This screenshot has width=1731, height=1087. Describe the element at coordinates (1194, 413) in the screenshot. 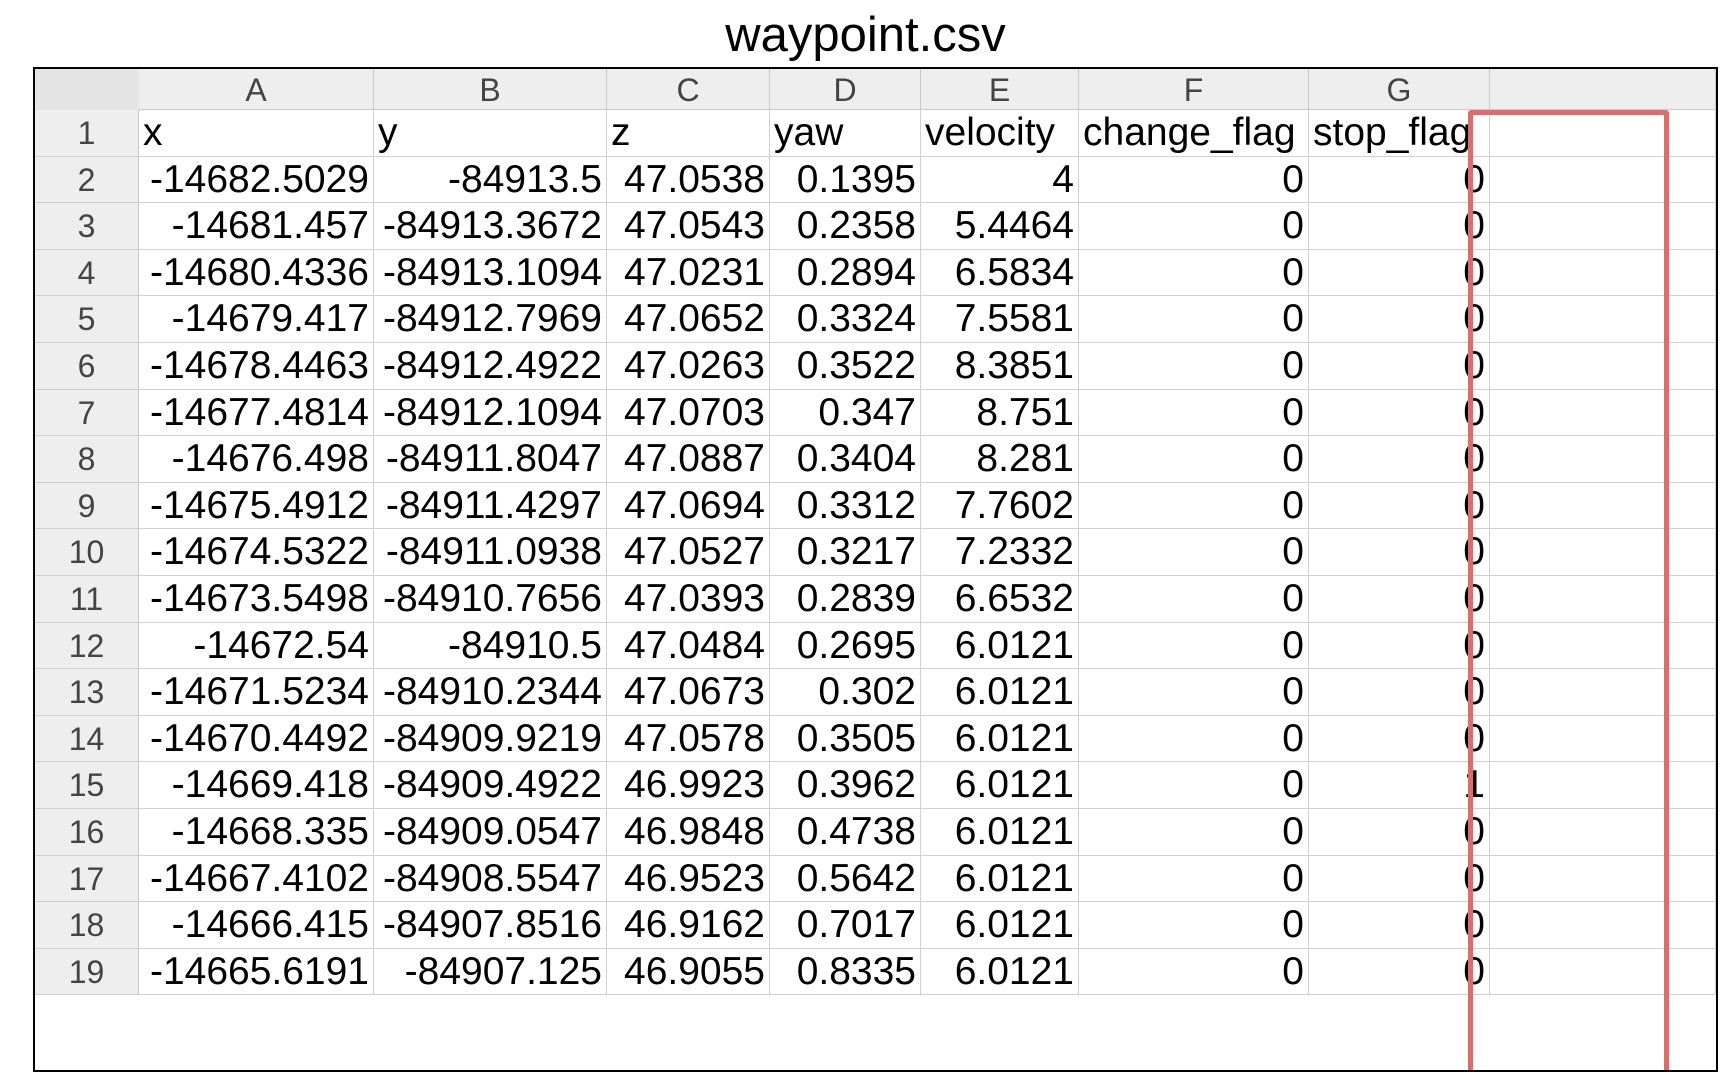

I see `cell-f7: 0` at that location.